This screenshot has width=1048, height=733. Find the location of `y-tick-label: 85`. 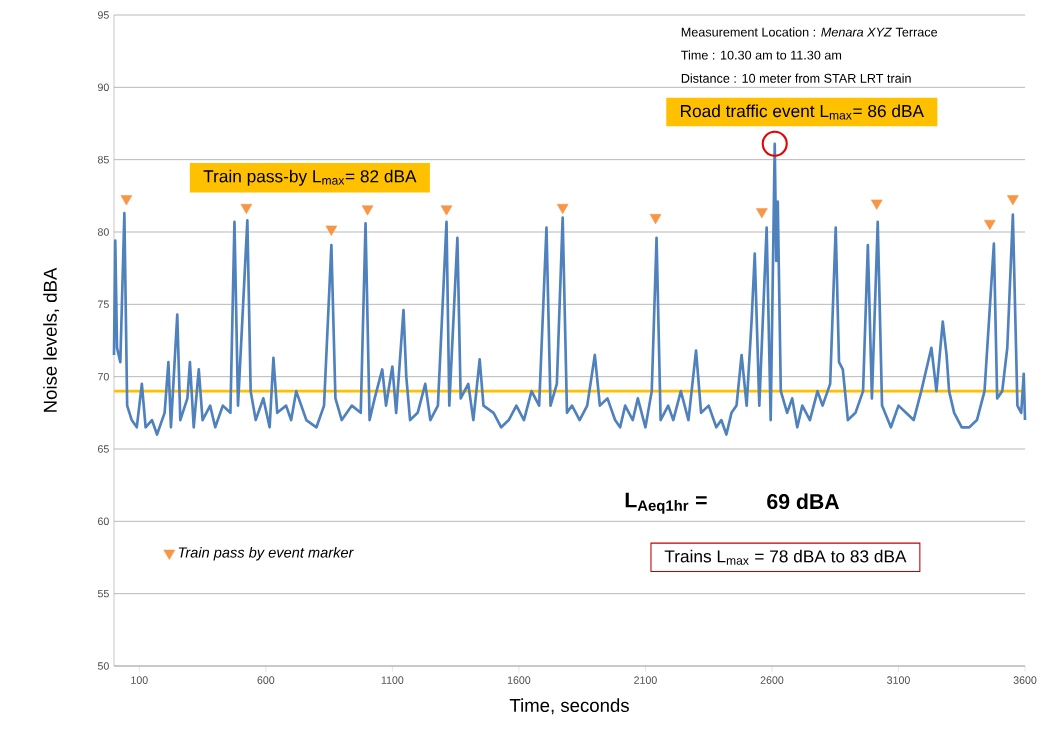

y-tick-label: 85 is located at coordinates (103, 159).